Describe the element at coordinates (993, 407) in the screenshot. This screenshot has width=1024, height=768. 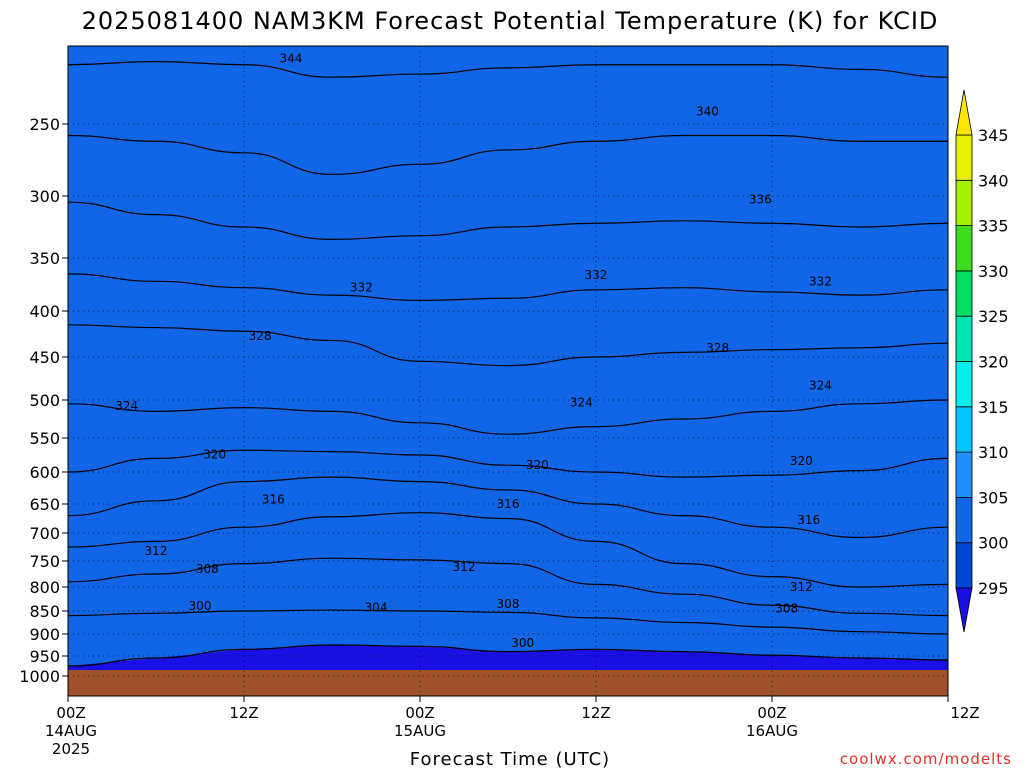
I see `colorbar-label-315: 315` at that location.